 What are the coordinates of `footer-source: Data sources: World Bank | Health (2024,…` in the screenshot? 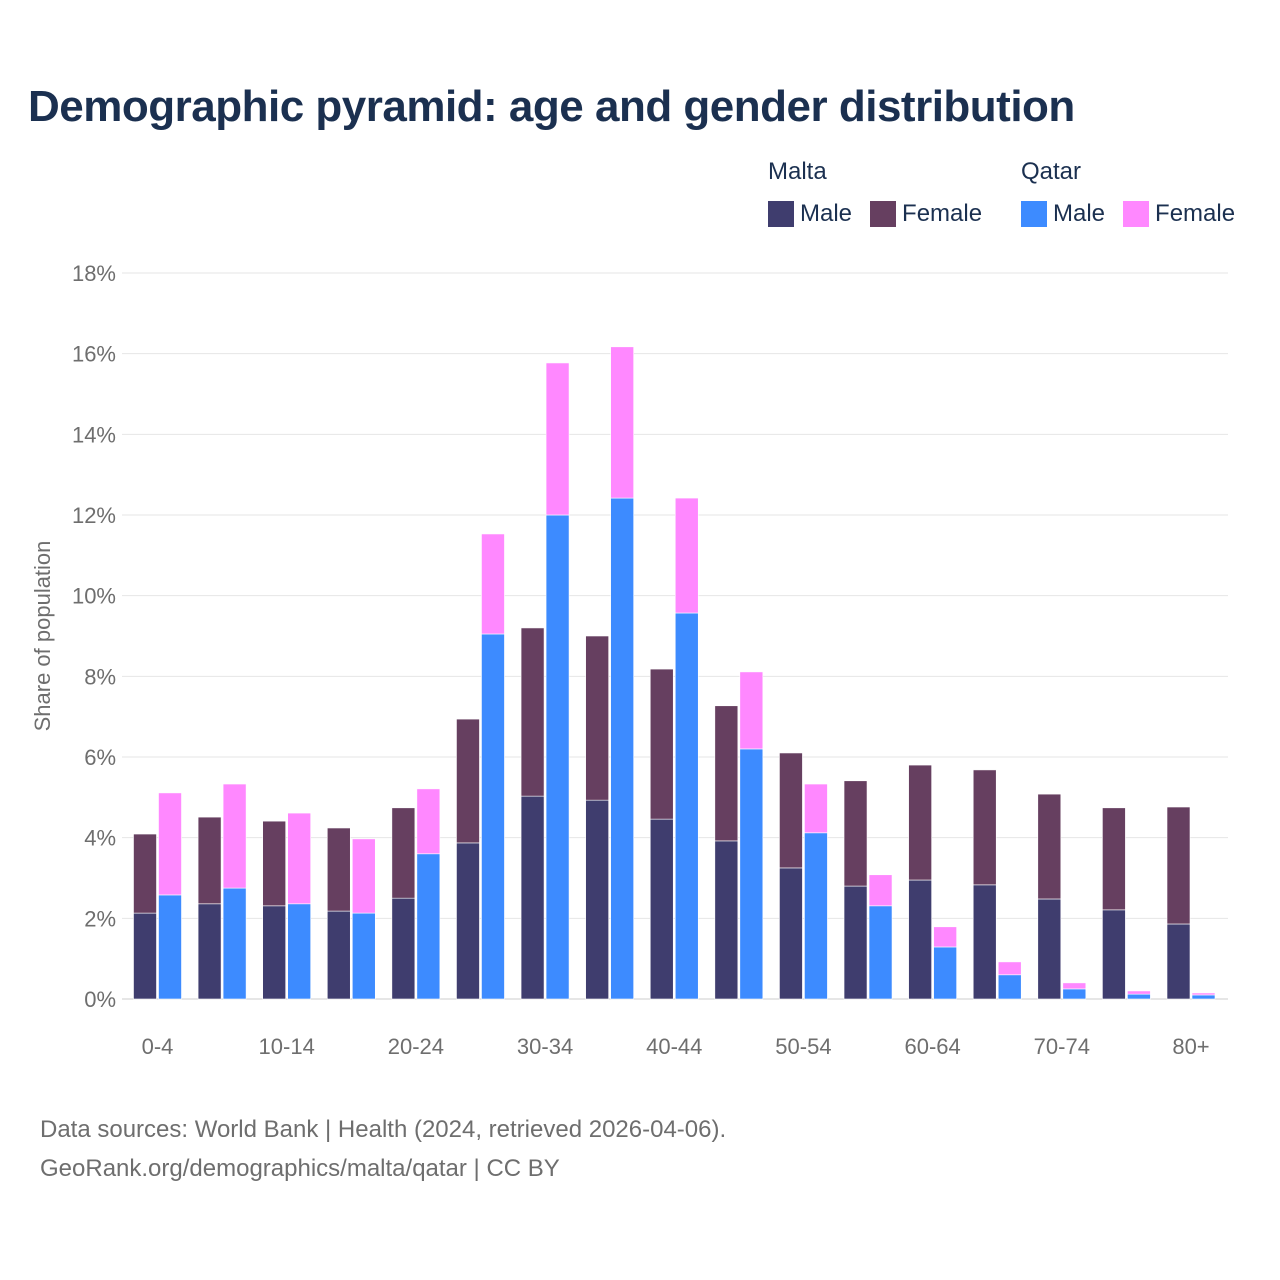 It's located at (383, 1129).